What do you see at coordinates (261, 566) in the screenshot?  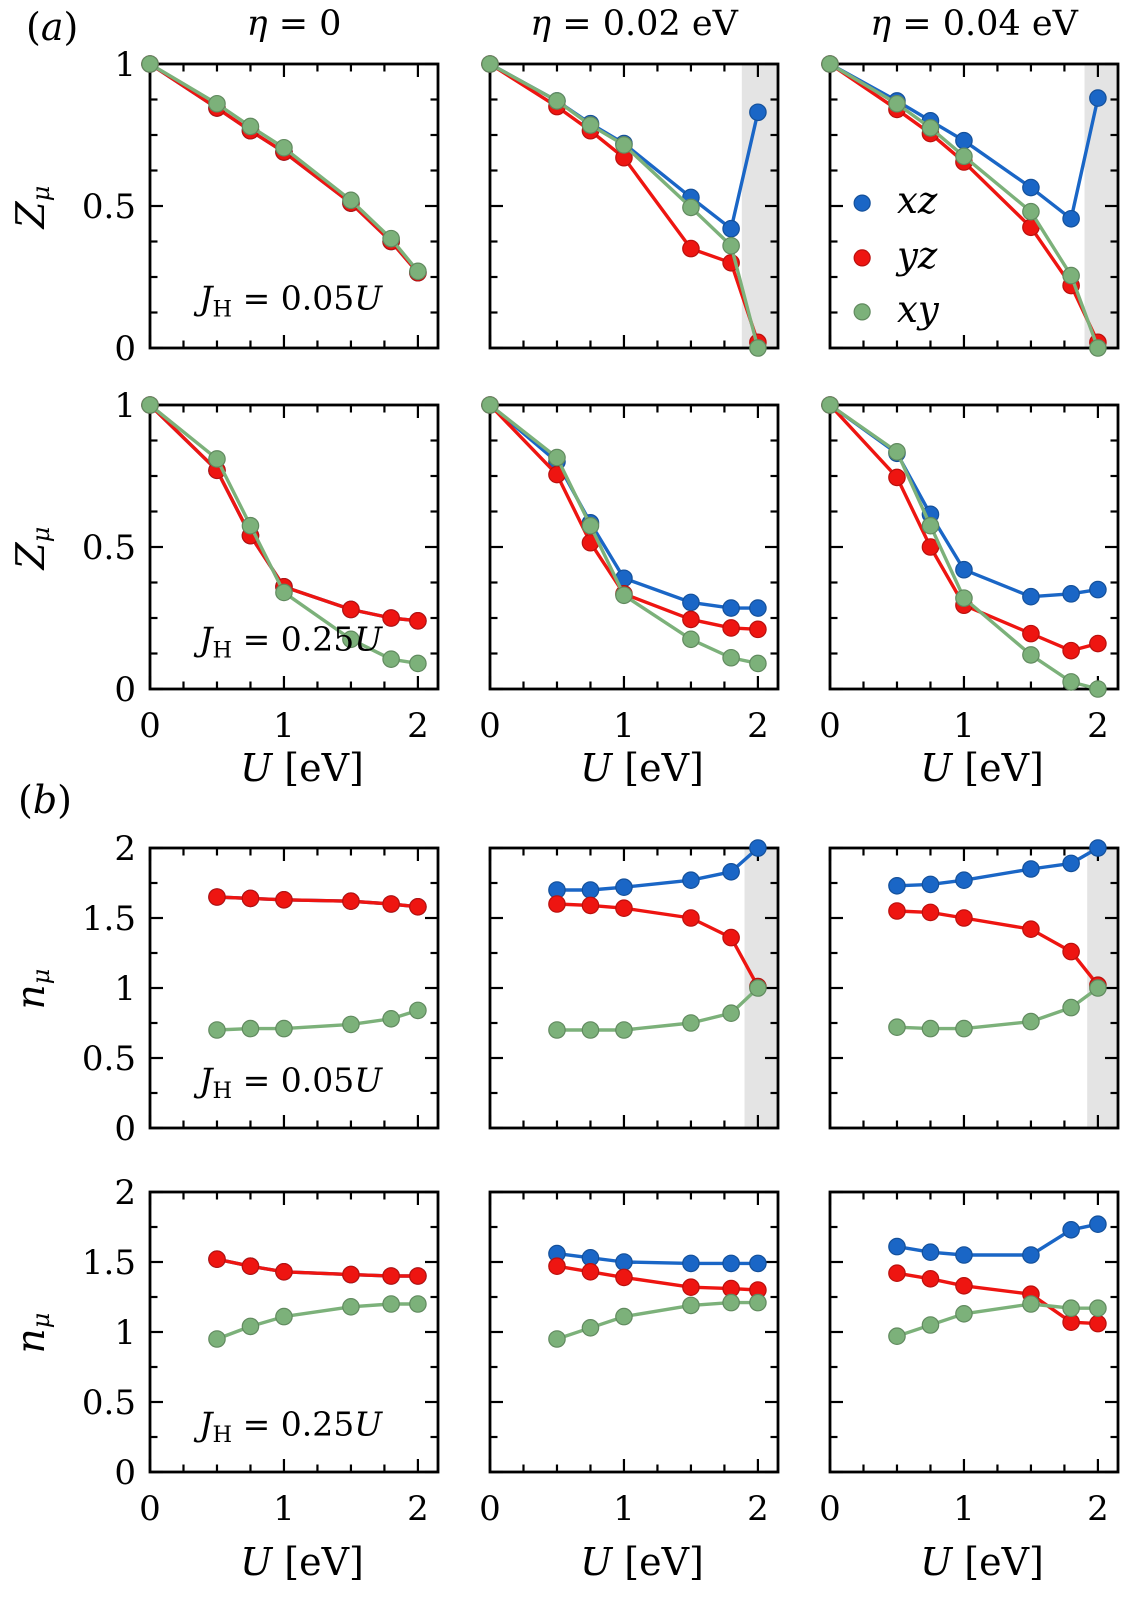 I see `subplot-svg-a2-eta0: 0 1 2 0 0.5 1 JH = 0.25U` at bounding box center [261, 566].